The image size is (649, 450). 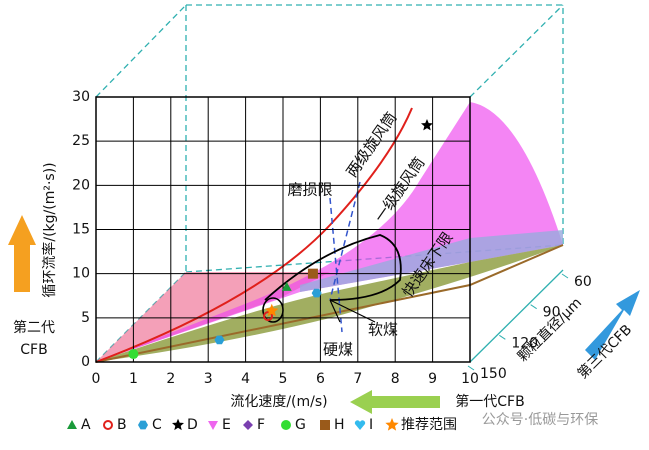 I want to click on watermark: 公众号·低碳与环保, so click(x=540, y=420).